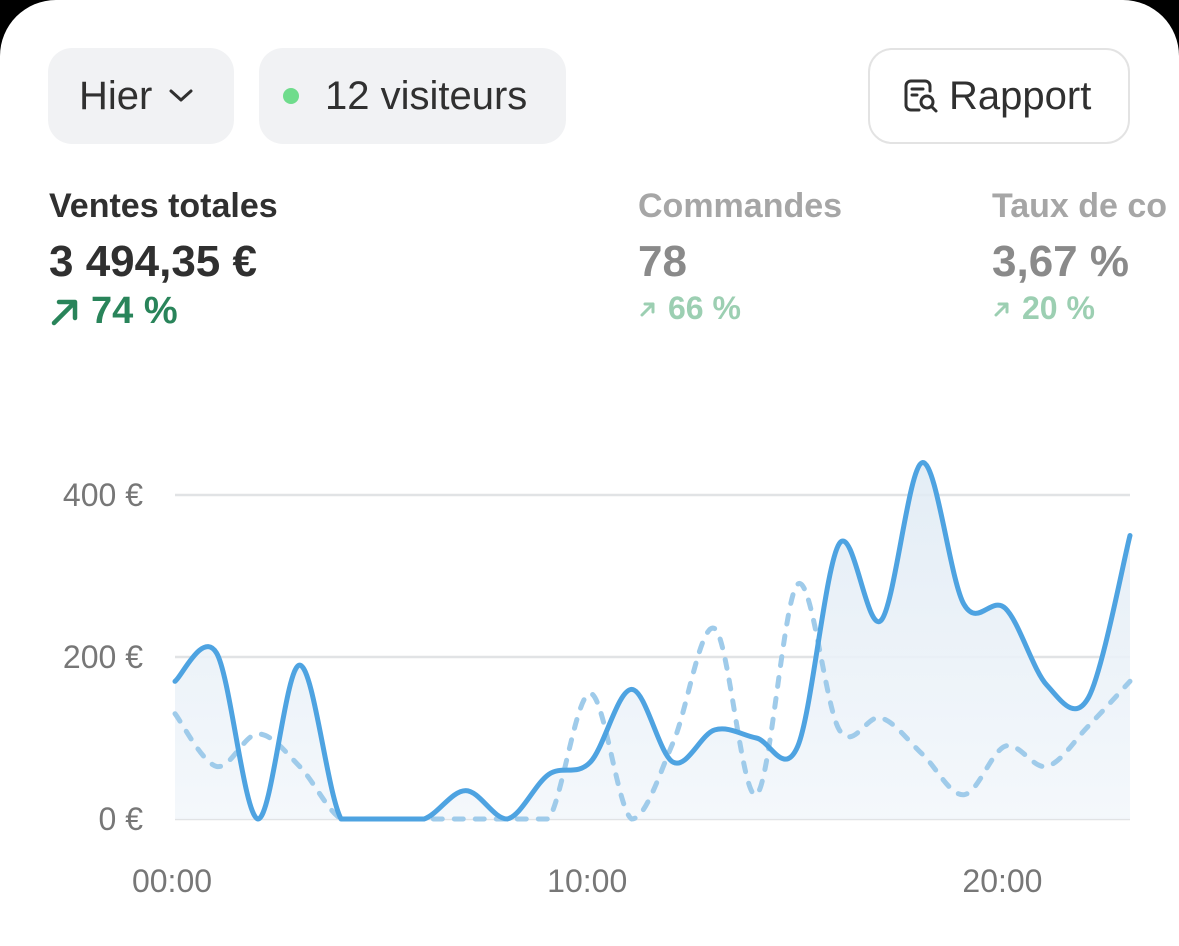  Describe the element at coordinates (587, 881) in the screenshot. I see `x-tick-label: 10:00` at that location.